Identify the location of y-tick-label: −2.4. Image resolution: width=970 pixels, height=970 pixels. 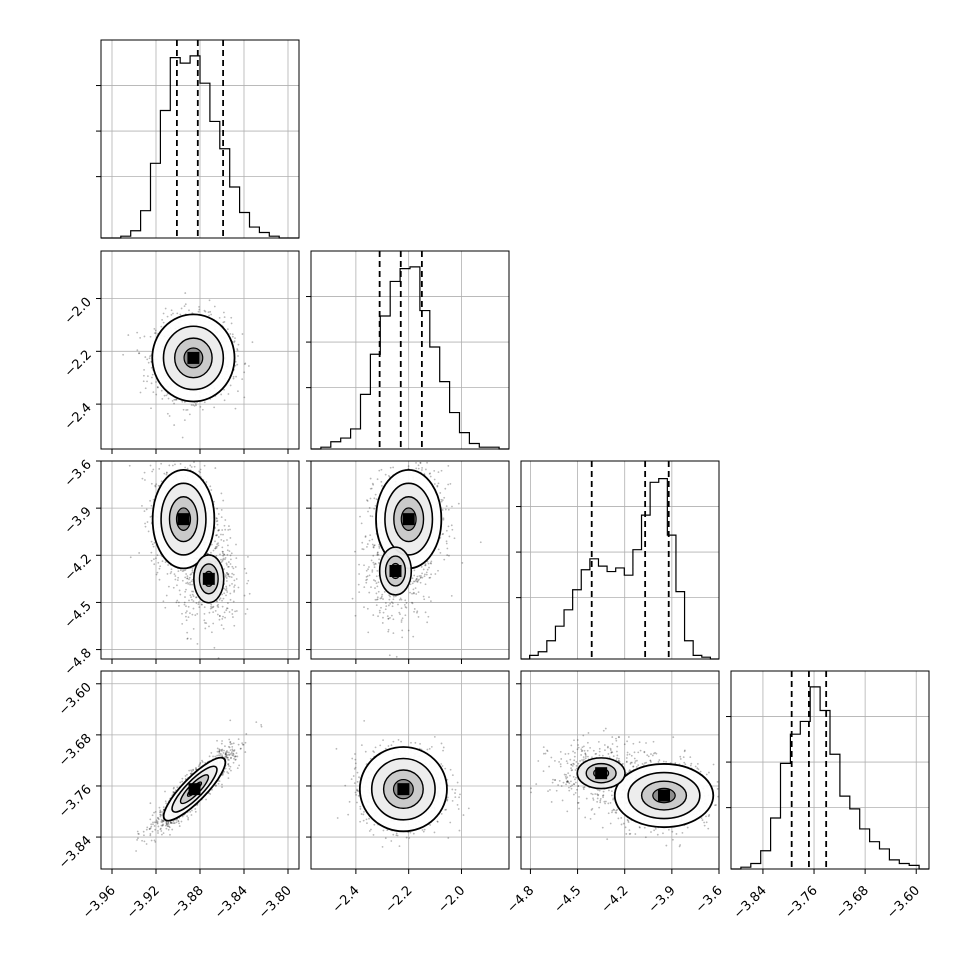
(78, 416).